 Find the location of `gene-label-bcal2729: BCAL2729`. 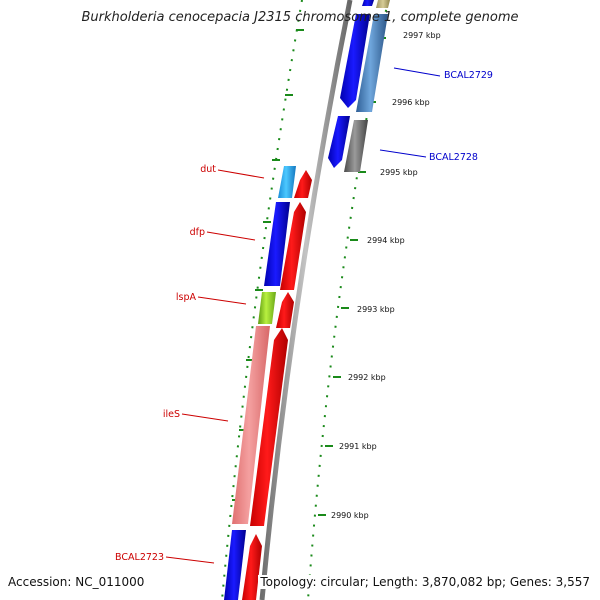

gene-label-bcal2729: BCAL2729 is located at coordinates (468, 75).